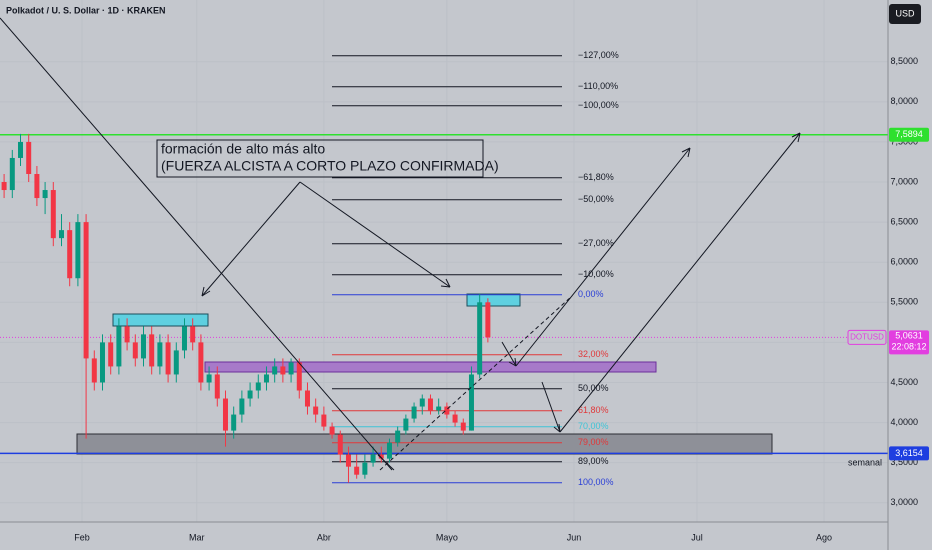 The height and width of the screenshot is (550, 932). I want to click on fib-label: −50,00%, so click(596, 199).